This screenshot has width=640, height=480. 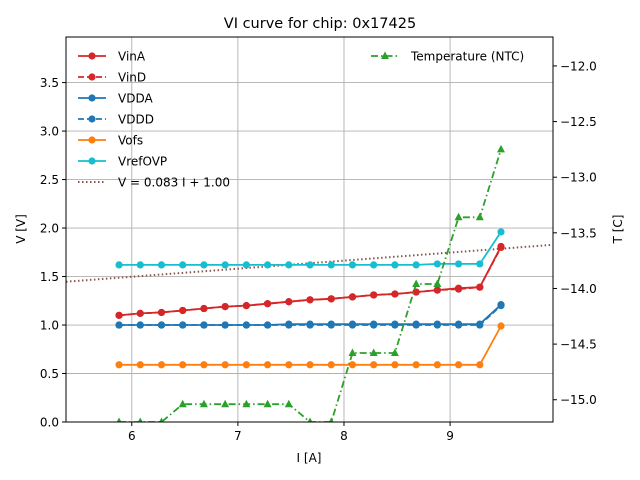 I want to click on y-tick-label: 0.0, so click(x=49, y=423).